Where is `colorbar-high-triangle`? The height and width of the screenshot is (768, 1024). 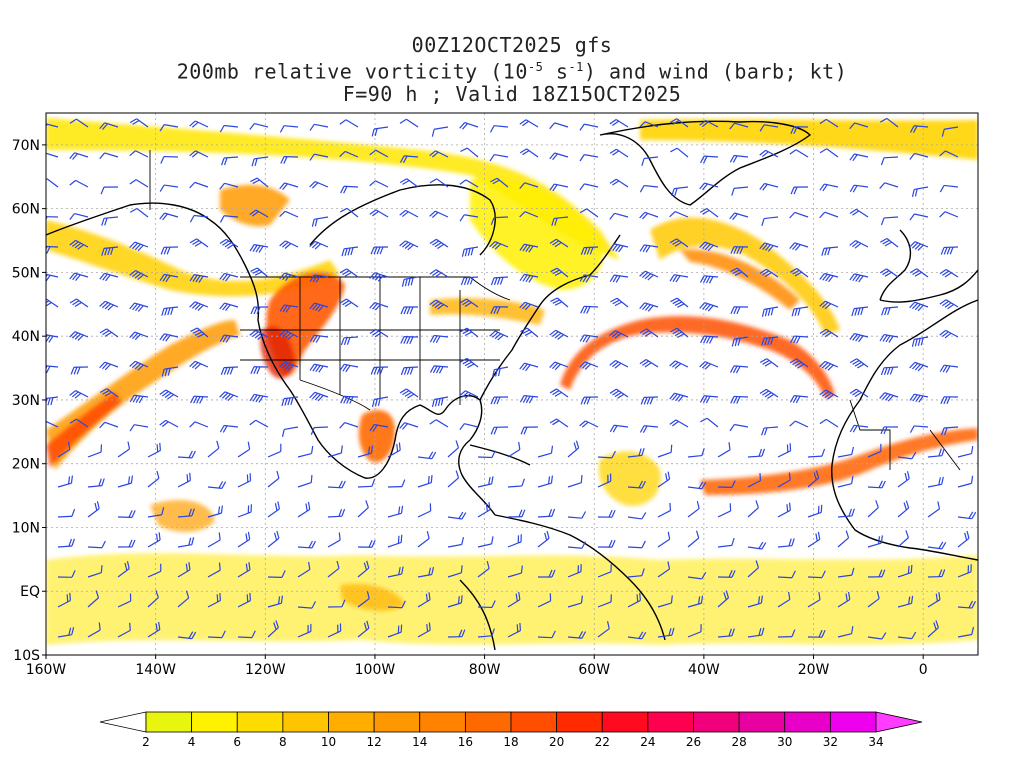
colorbar-high-triangle is located at coordinates (899, 722).